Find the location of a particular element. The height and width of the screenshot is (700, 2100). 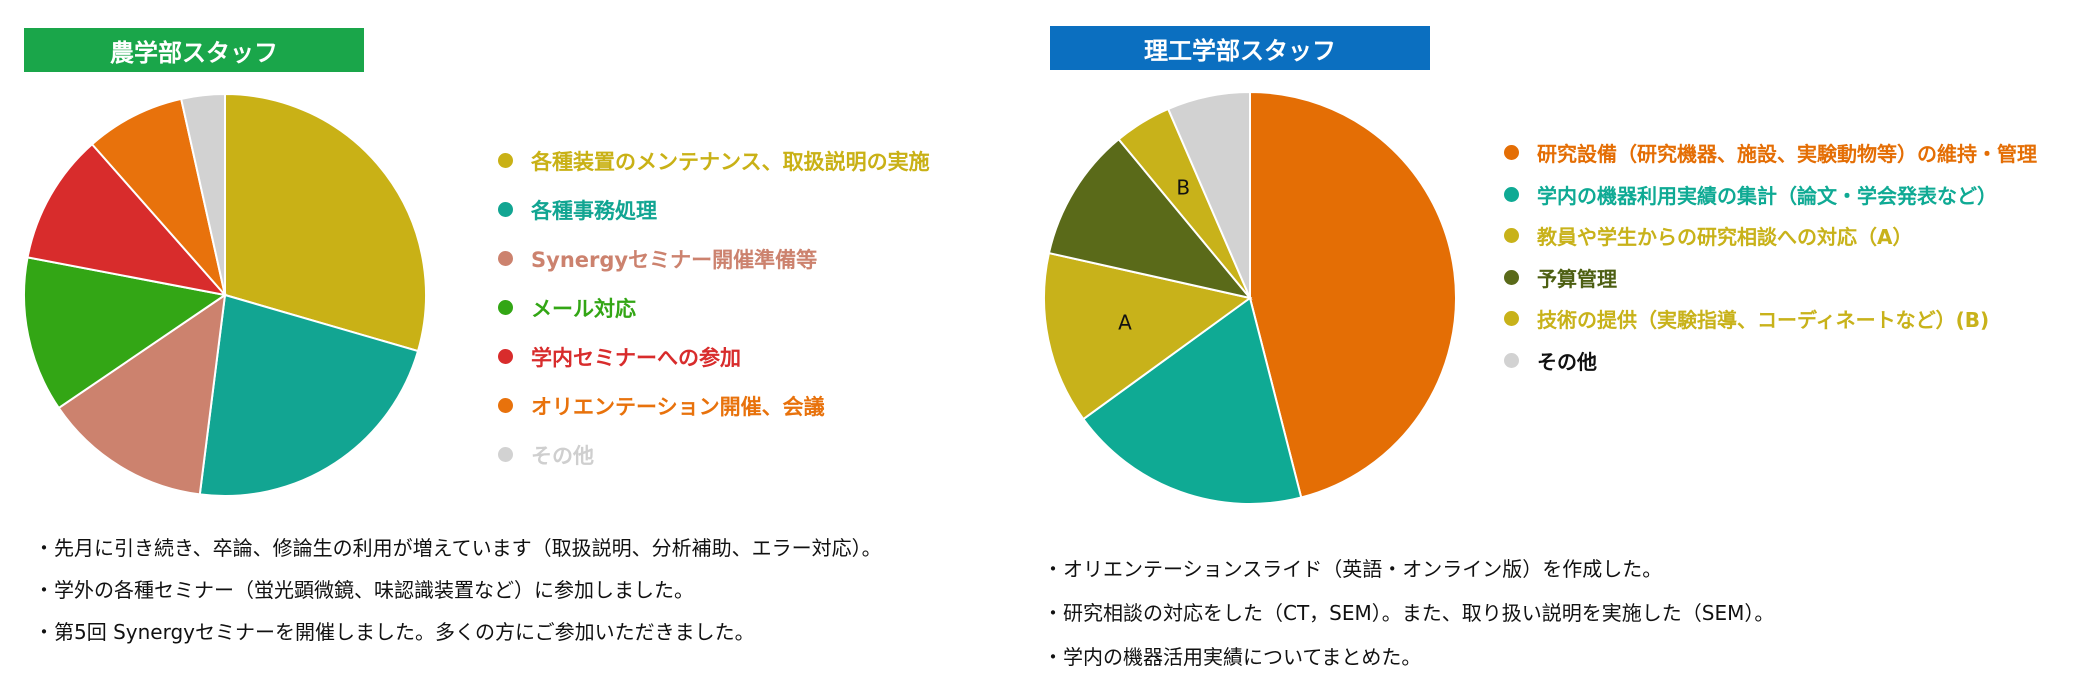

agri-legend-item: その他 is located at coordinates (714, 454).